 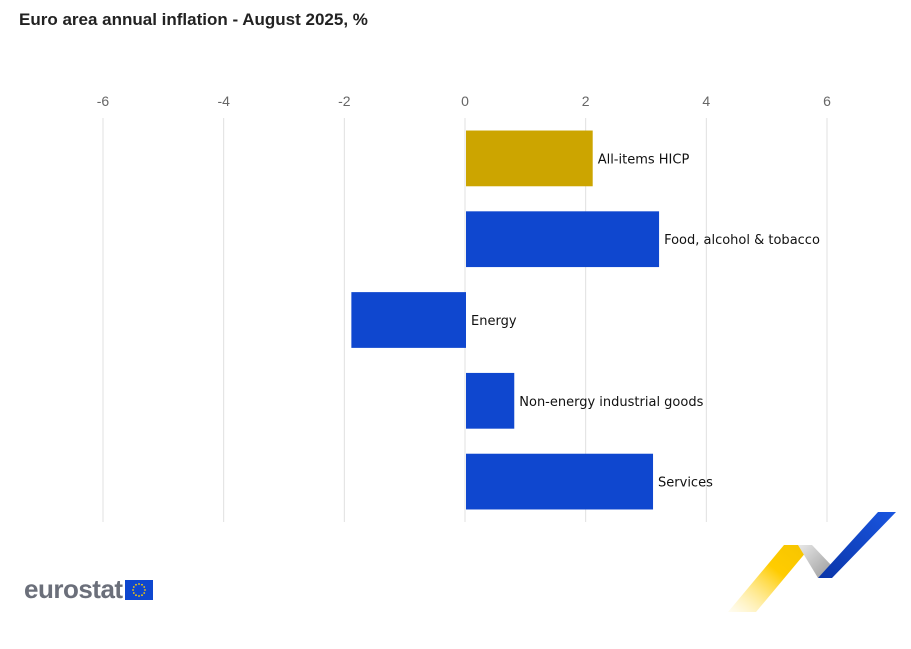 What do you see at coordinates (827, 101) in the screenshot?
I see `x-tick-label: 6` at bounding box center [827, 101].